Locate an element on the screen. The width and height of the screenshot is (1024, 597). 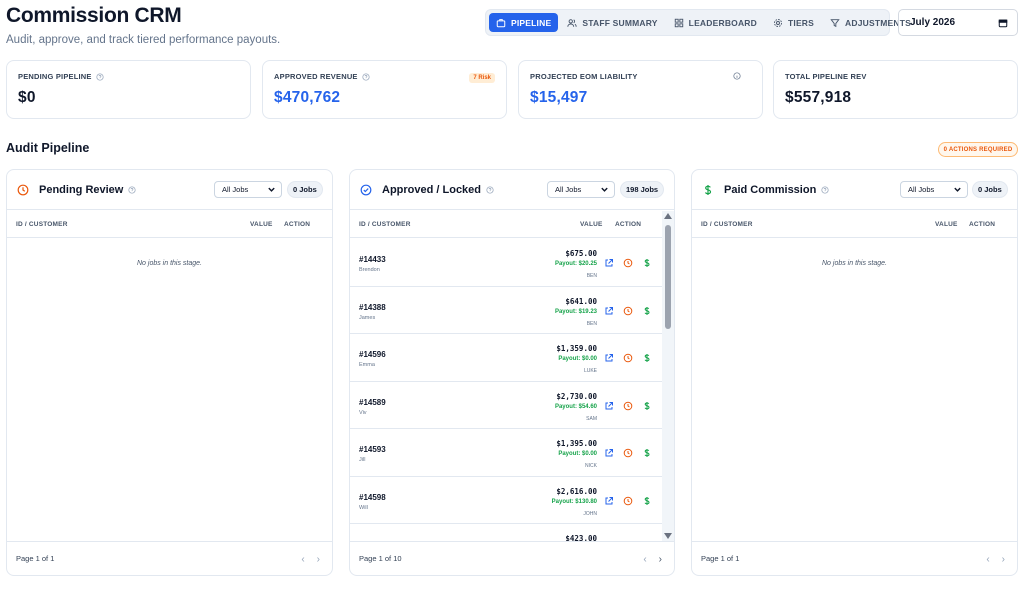
column-footer: Page 1 of 10 ‹ › is located at coordinates (512, 558).